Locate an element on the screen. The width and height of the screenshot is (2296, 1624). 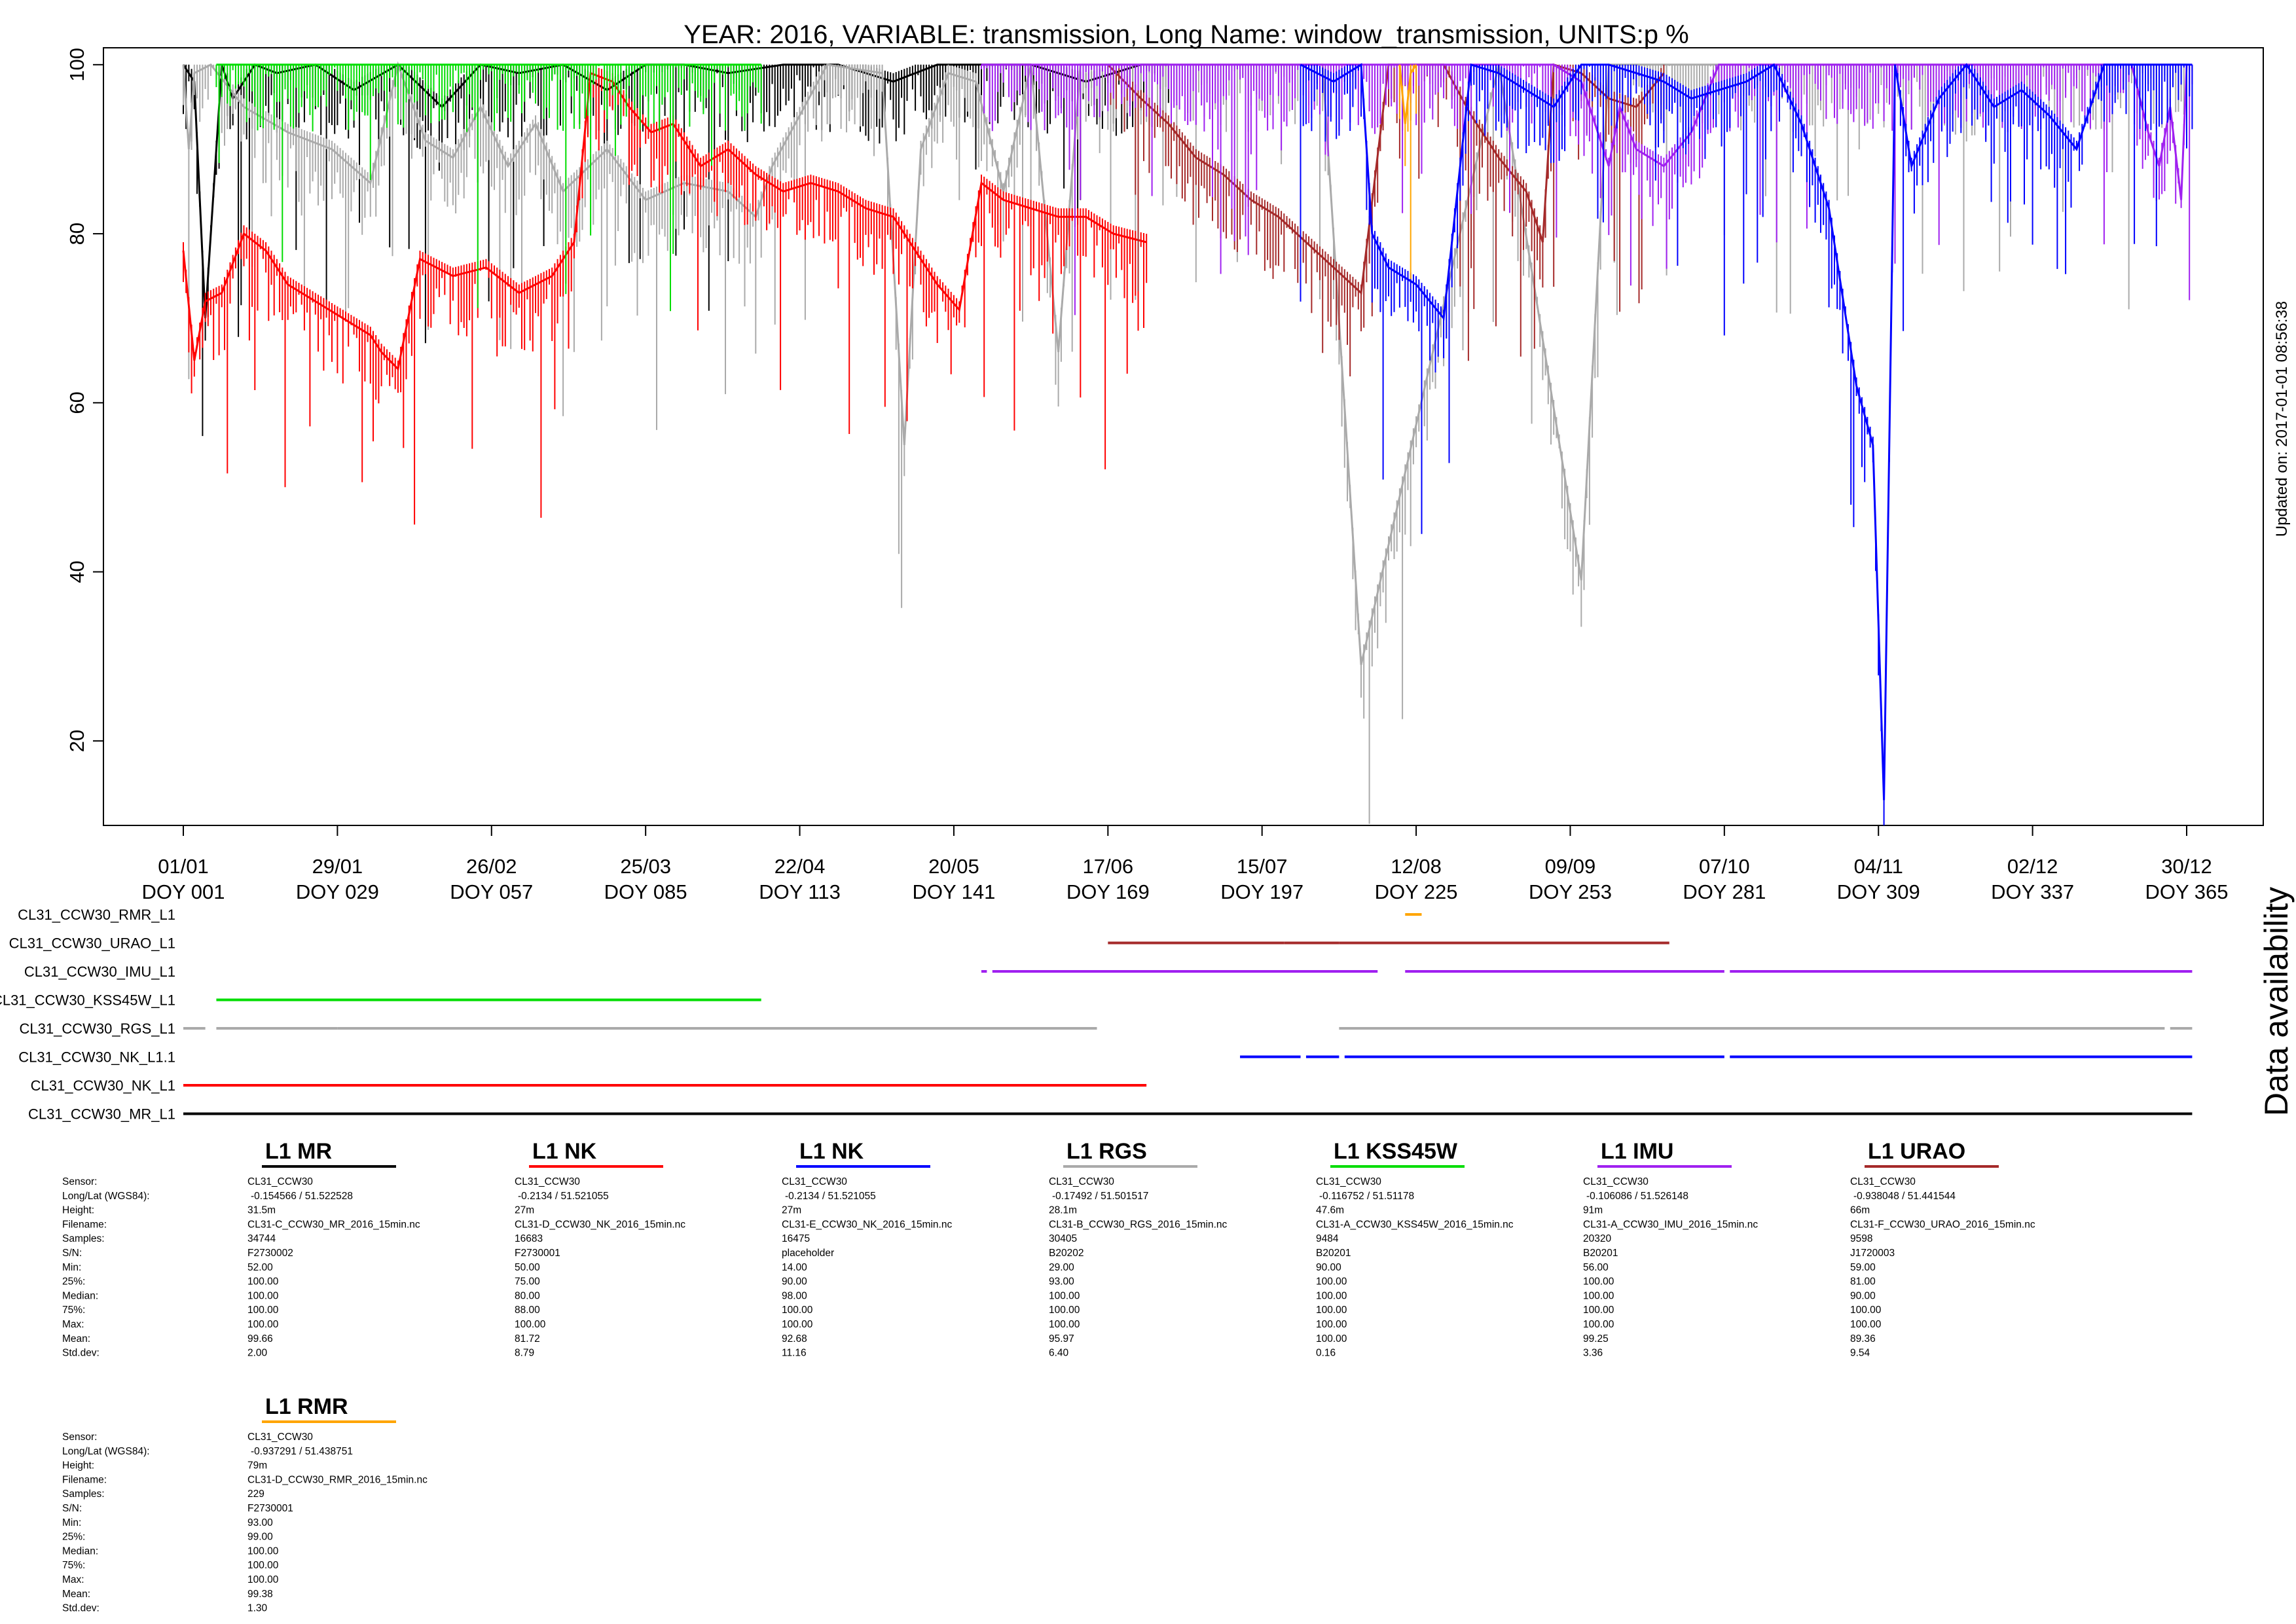
stat-key: Long/Lat (WGS84): is located at coordinates (106, 1196).